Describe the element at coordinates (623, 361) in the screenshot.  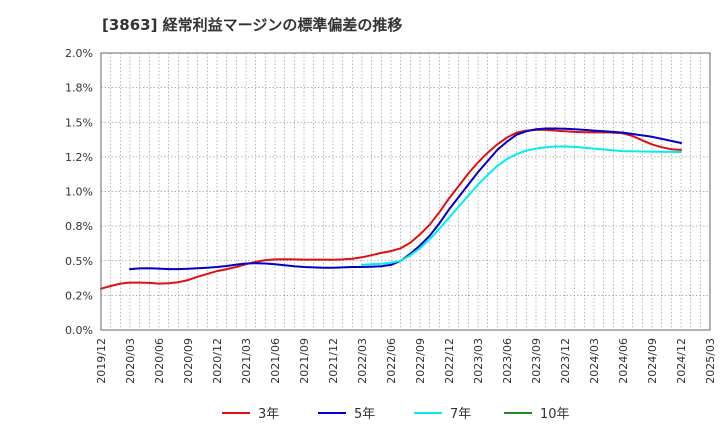
I see `x-tick-label: 2024/06` at that location.